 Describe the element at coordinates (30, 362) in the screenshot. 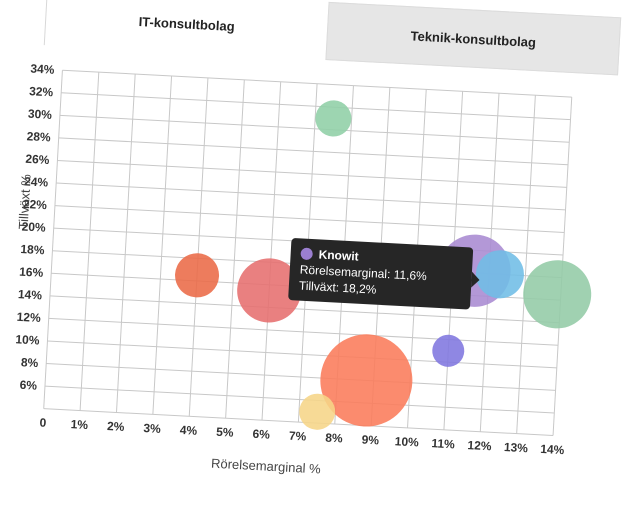

I see `y-tick-label: 8%` at that location.